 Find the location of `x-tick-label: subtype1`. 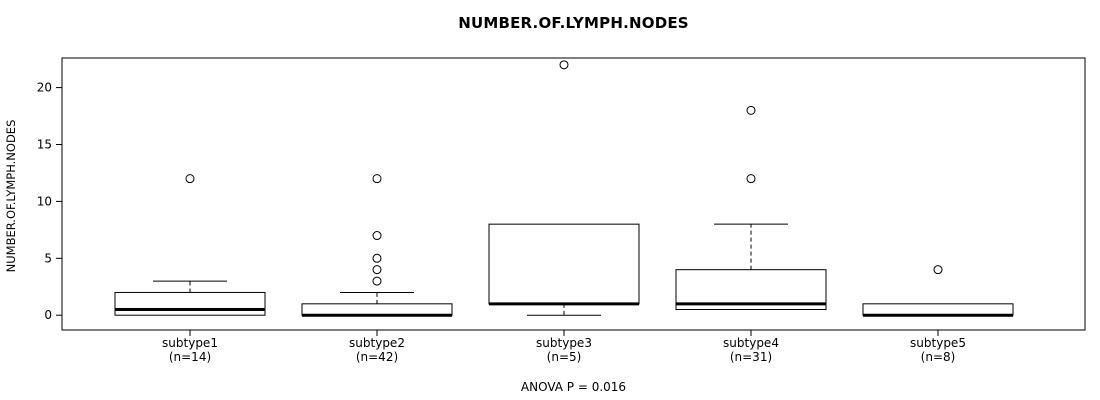

x-tick-label: subtype1 is located at coordinates (190, 343).